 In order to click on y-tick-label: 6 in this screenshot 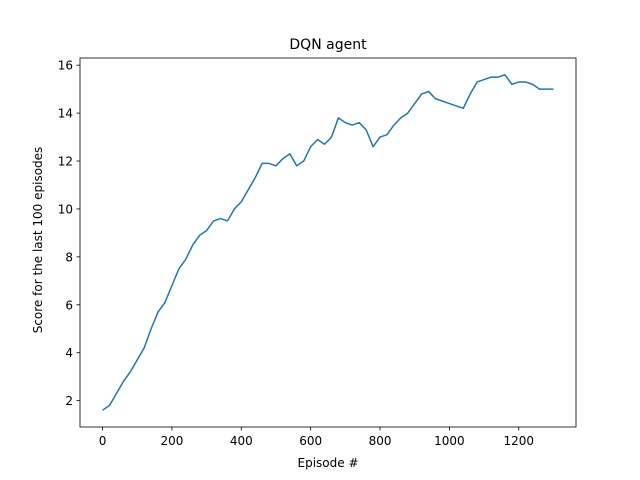, I will do `click(69, 305)`.